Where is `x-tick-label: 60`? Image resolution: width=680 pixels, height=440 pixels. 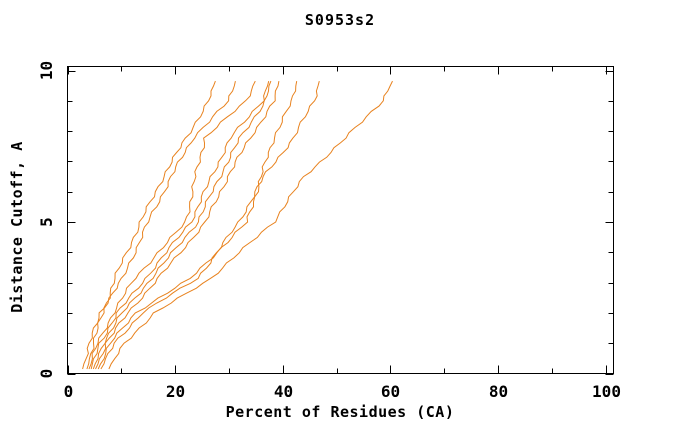 x-tick-label: 60 is located at coordinates (390, 391).